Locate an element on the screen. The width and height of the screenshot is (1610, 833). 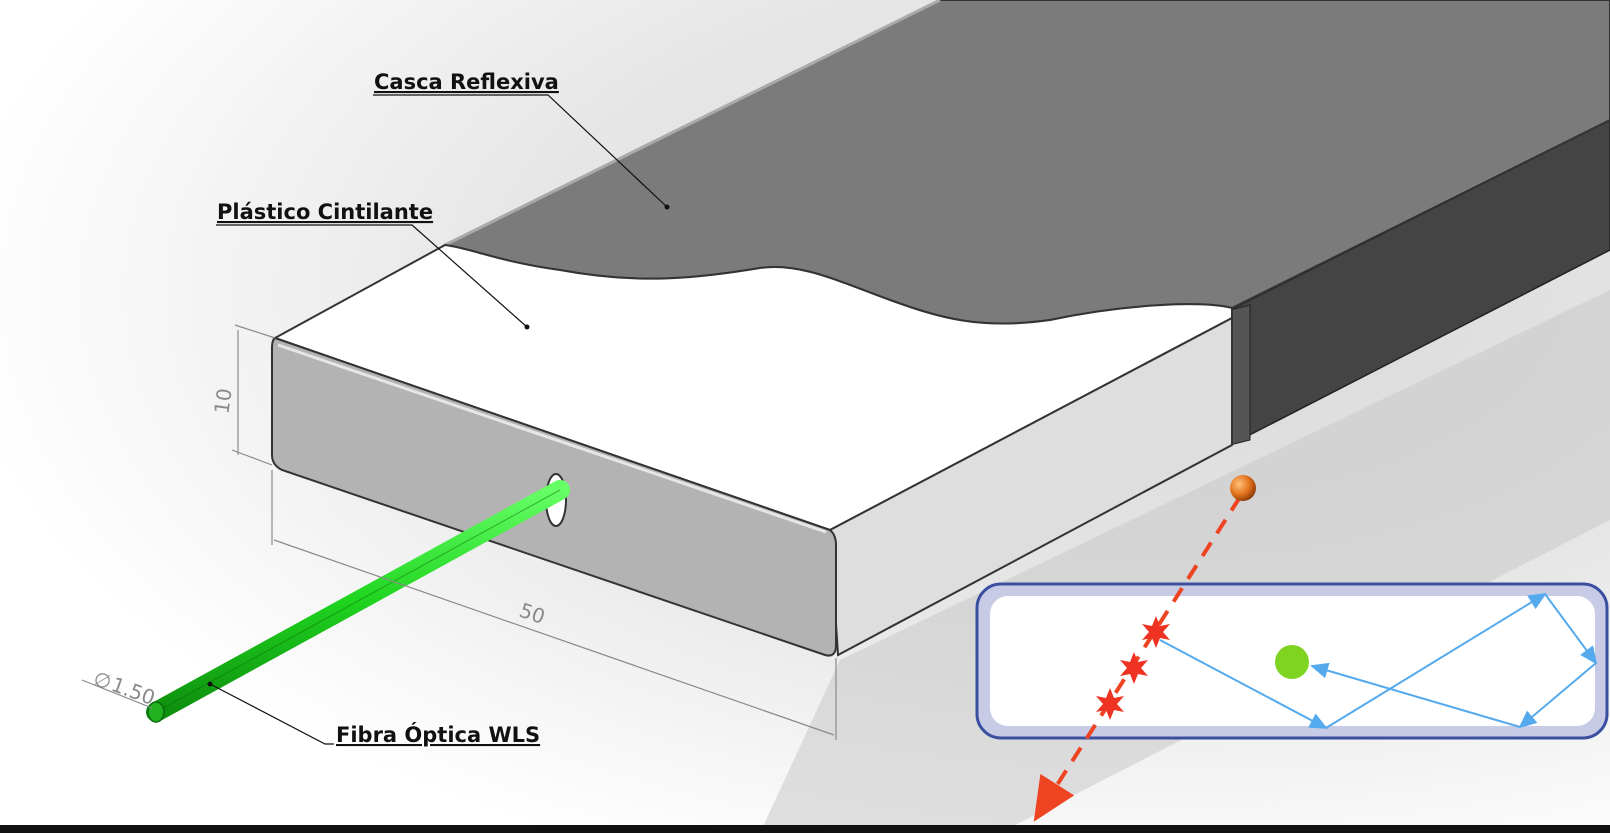
dimension-height is located at coordinates (253, 395).